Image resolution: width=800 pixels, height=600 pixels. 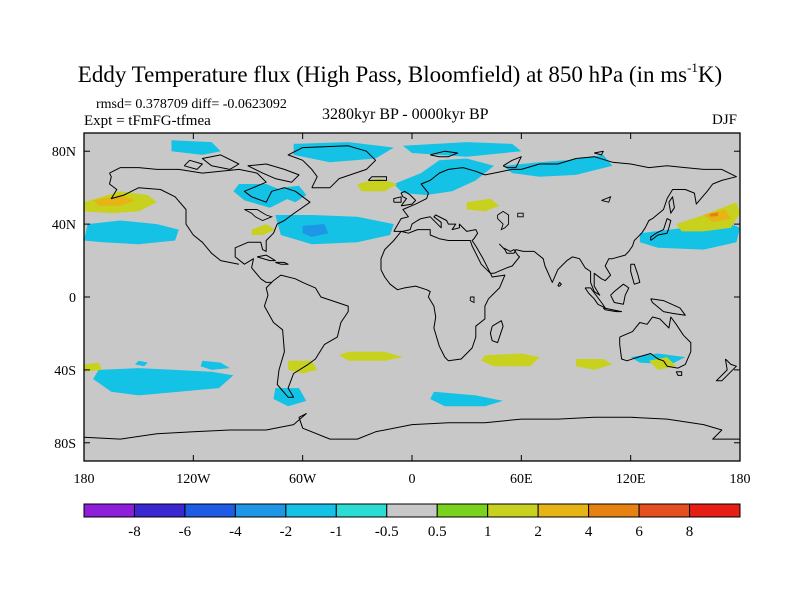 I want to click on colorbar-label: -4, so click(x=235, y=532).